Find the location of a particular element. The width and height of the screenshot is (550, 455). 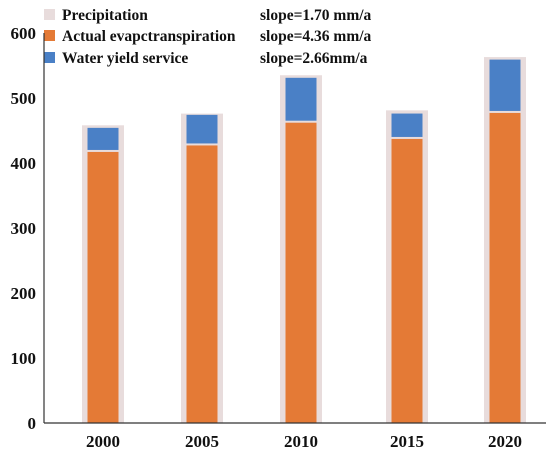

x-tick-label-2005: 2005 is located at coordinates (202, 441).